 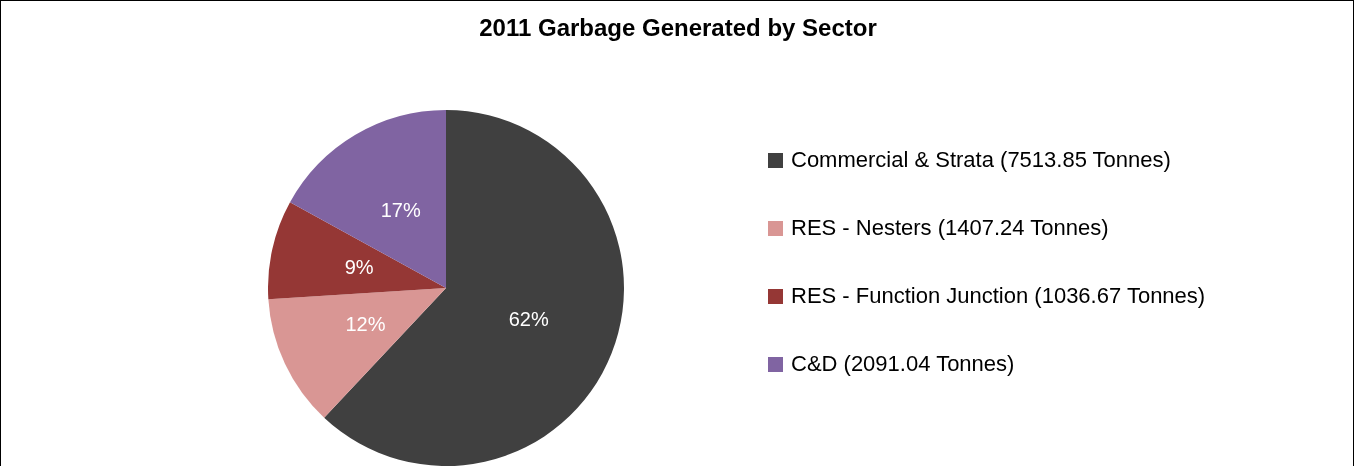 What do you see at coordinates (950, 228) in the screenshot?
I see `legend-label: RES - Nesters (1407.24 Tonnes)` at bounding box center [950, 228].